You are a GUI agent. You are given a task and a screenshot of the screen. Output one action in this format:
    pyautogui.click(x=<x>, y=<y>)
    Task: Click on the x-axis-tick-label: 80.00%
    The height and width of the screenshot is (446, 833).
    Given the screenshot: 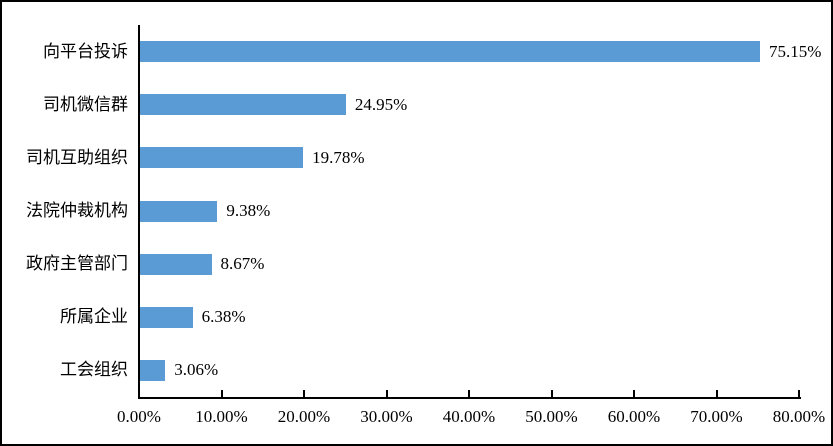 What is the action you would take?
    pyautogui.click(x=799, y=416)
    